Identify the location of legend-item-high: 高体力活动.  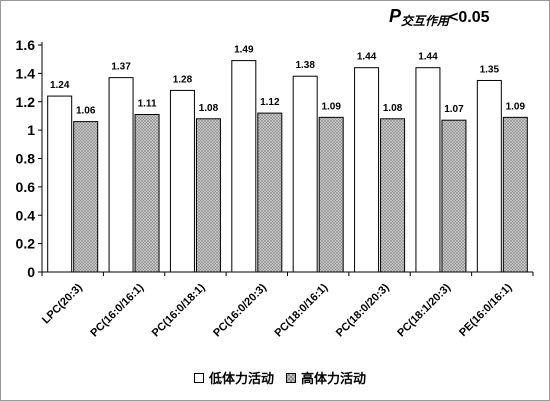
(326, 377).